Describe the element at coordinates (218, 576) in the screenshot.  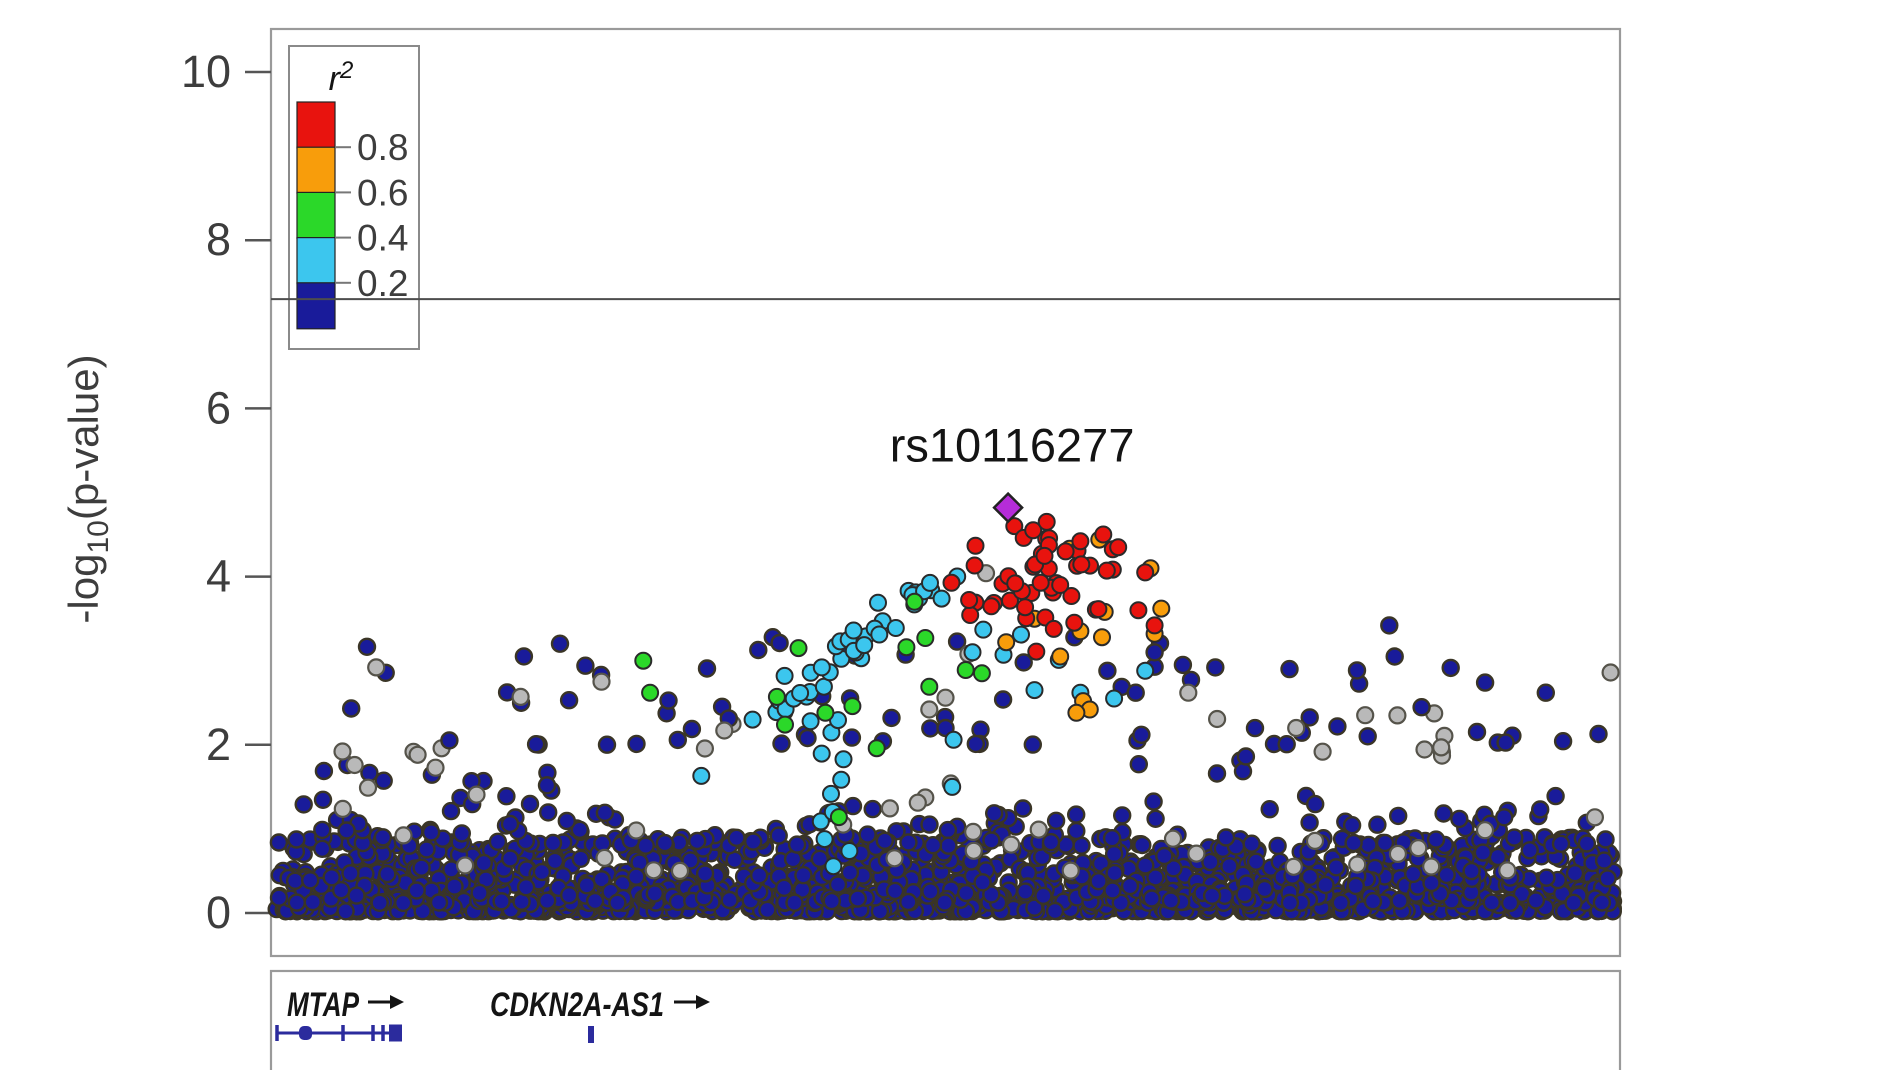
I see `y-tick-label: 4` at that location.